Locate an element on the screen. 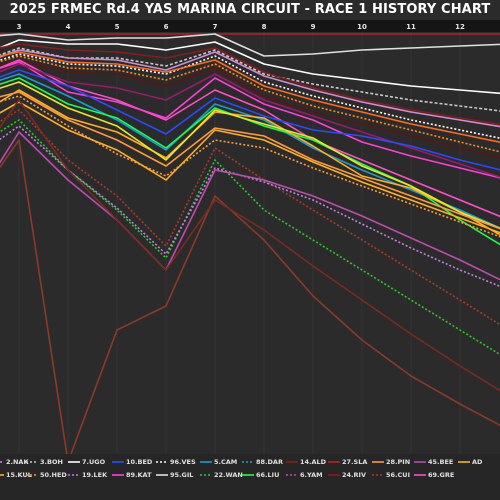  legend-item: 14.ALD is located at coordinates (306, 462).